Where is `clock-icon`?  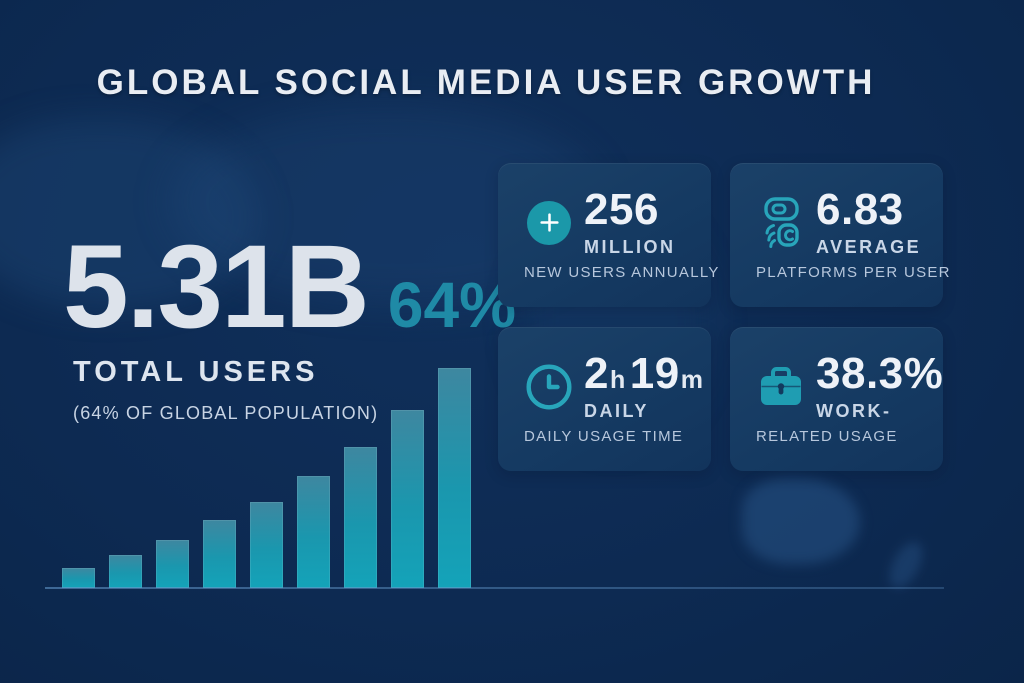 clock-icon is located at coordinates (549, 387).